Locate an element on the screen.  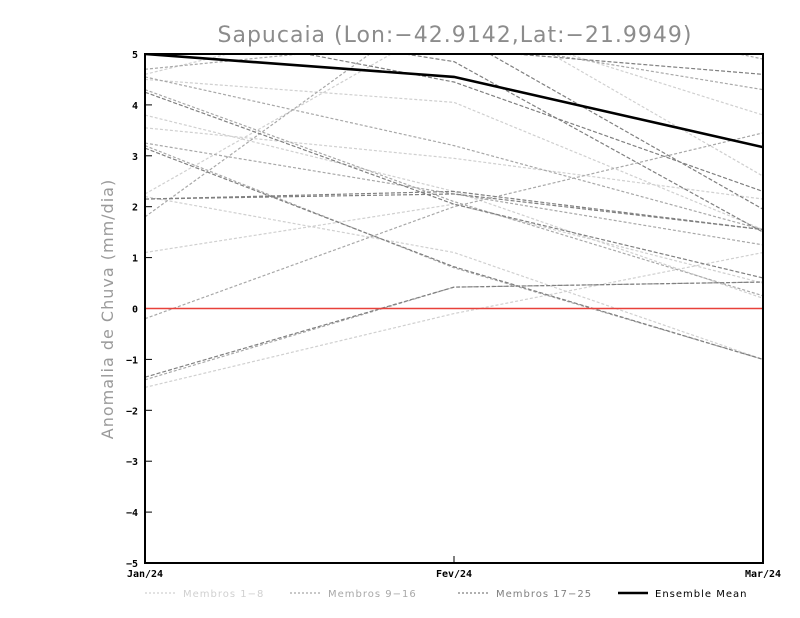
y-tick-label: 3 is located at coordinates (135, 157).